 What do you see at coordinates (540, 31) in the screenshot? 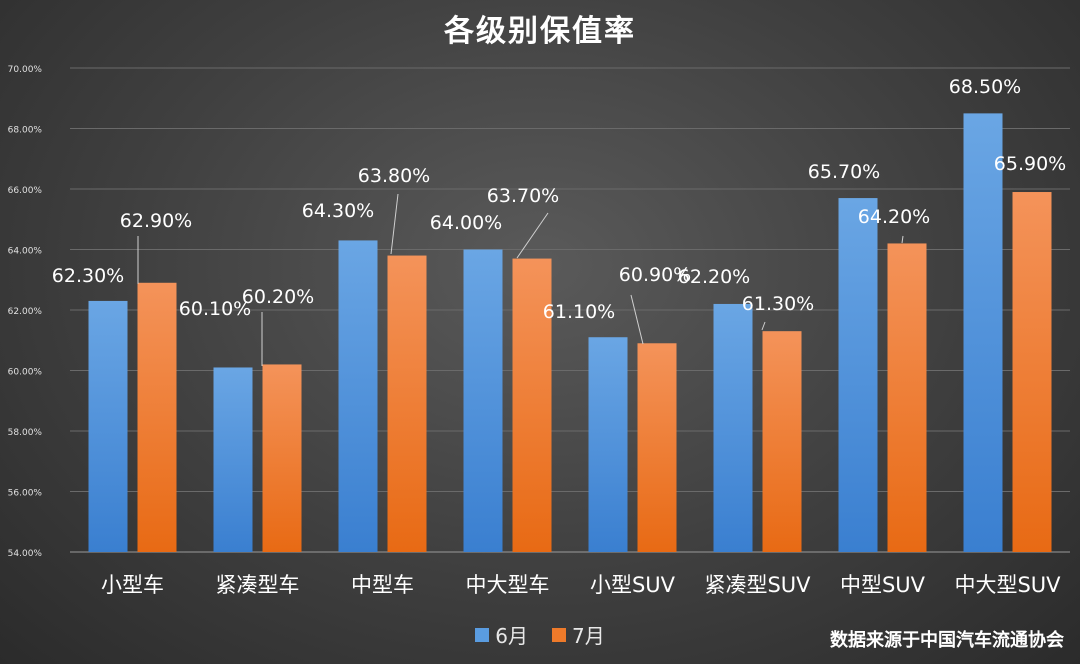
I see `chart-title: 各级别保值率` at bounding box center [540, 31].